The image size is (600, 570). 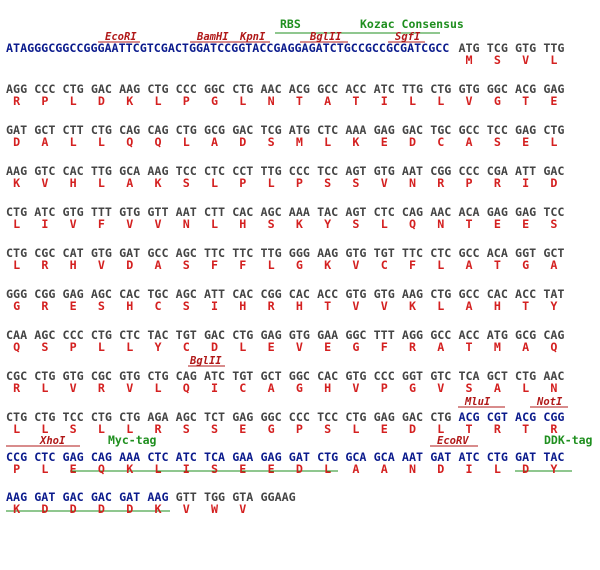 I want to click on codon: TCC, so click(x=186, y=171).